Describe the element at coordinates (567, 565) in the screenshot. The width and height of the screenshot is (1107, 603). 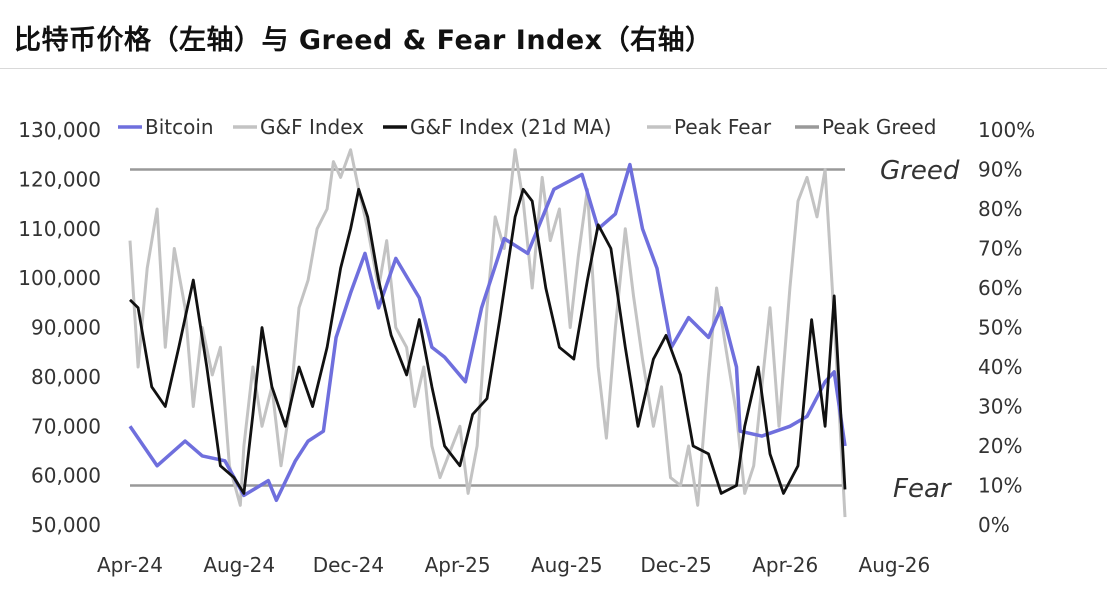
I see `x-tick-label: Aug-25` at that location.